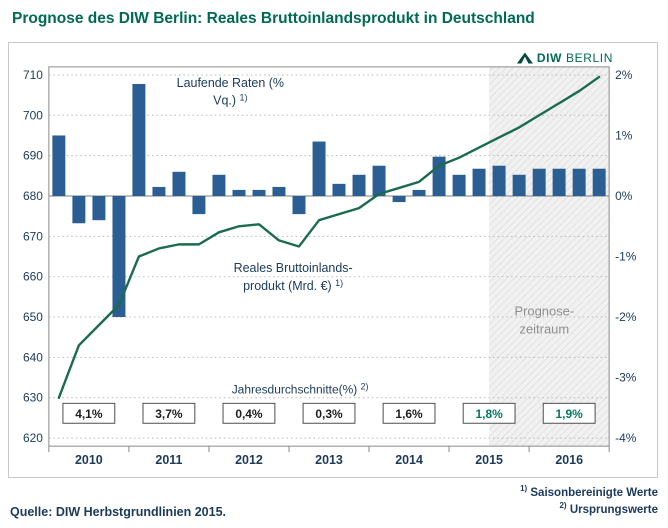  Describe the element at coordinates (599, 182) in the screenshot. I see `gdp-rate-bar-2016Q4` at that location.